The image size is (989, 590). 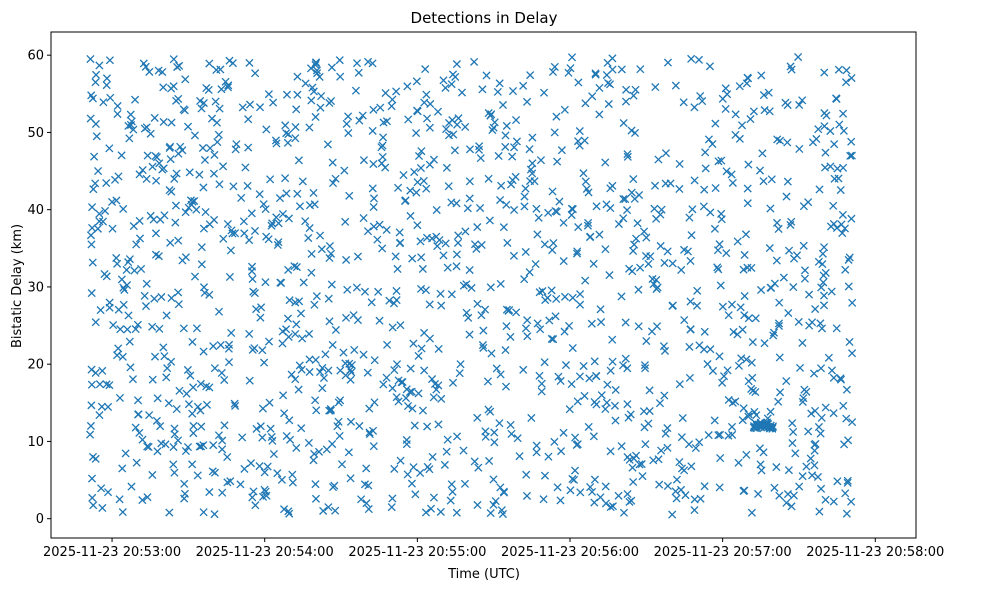 I want to click on x-tick-label: 2025-11-23 20:54:00, so click(x=265, y=552).